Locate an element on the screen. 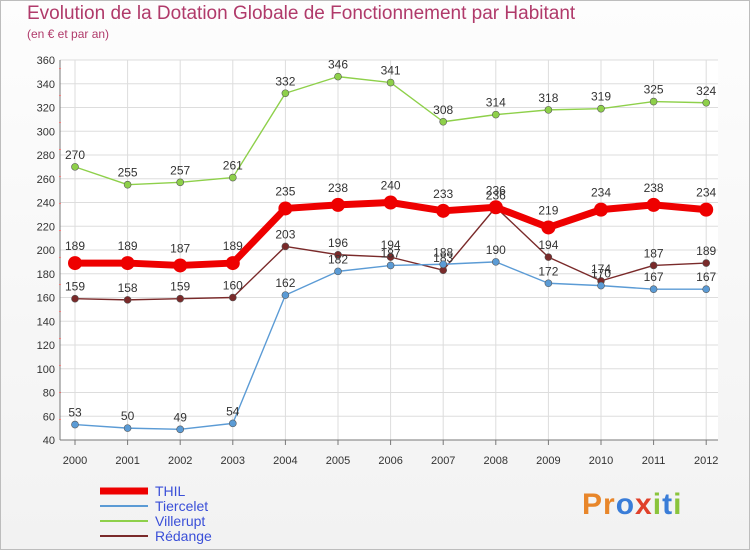  y-tick-label: 40 is located at coordinates (49, 441).